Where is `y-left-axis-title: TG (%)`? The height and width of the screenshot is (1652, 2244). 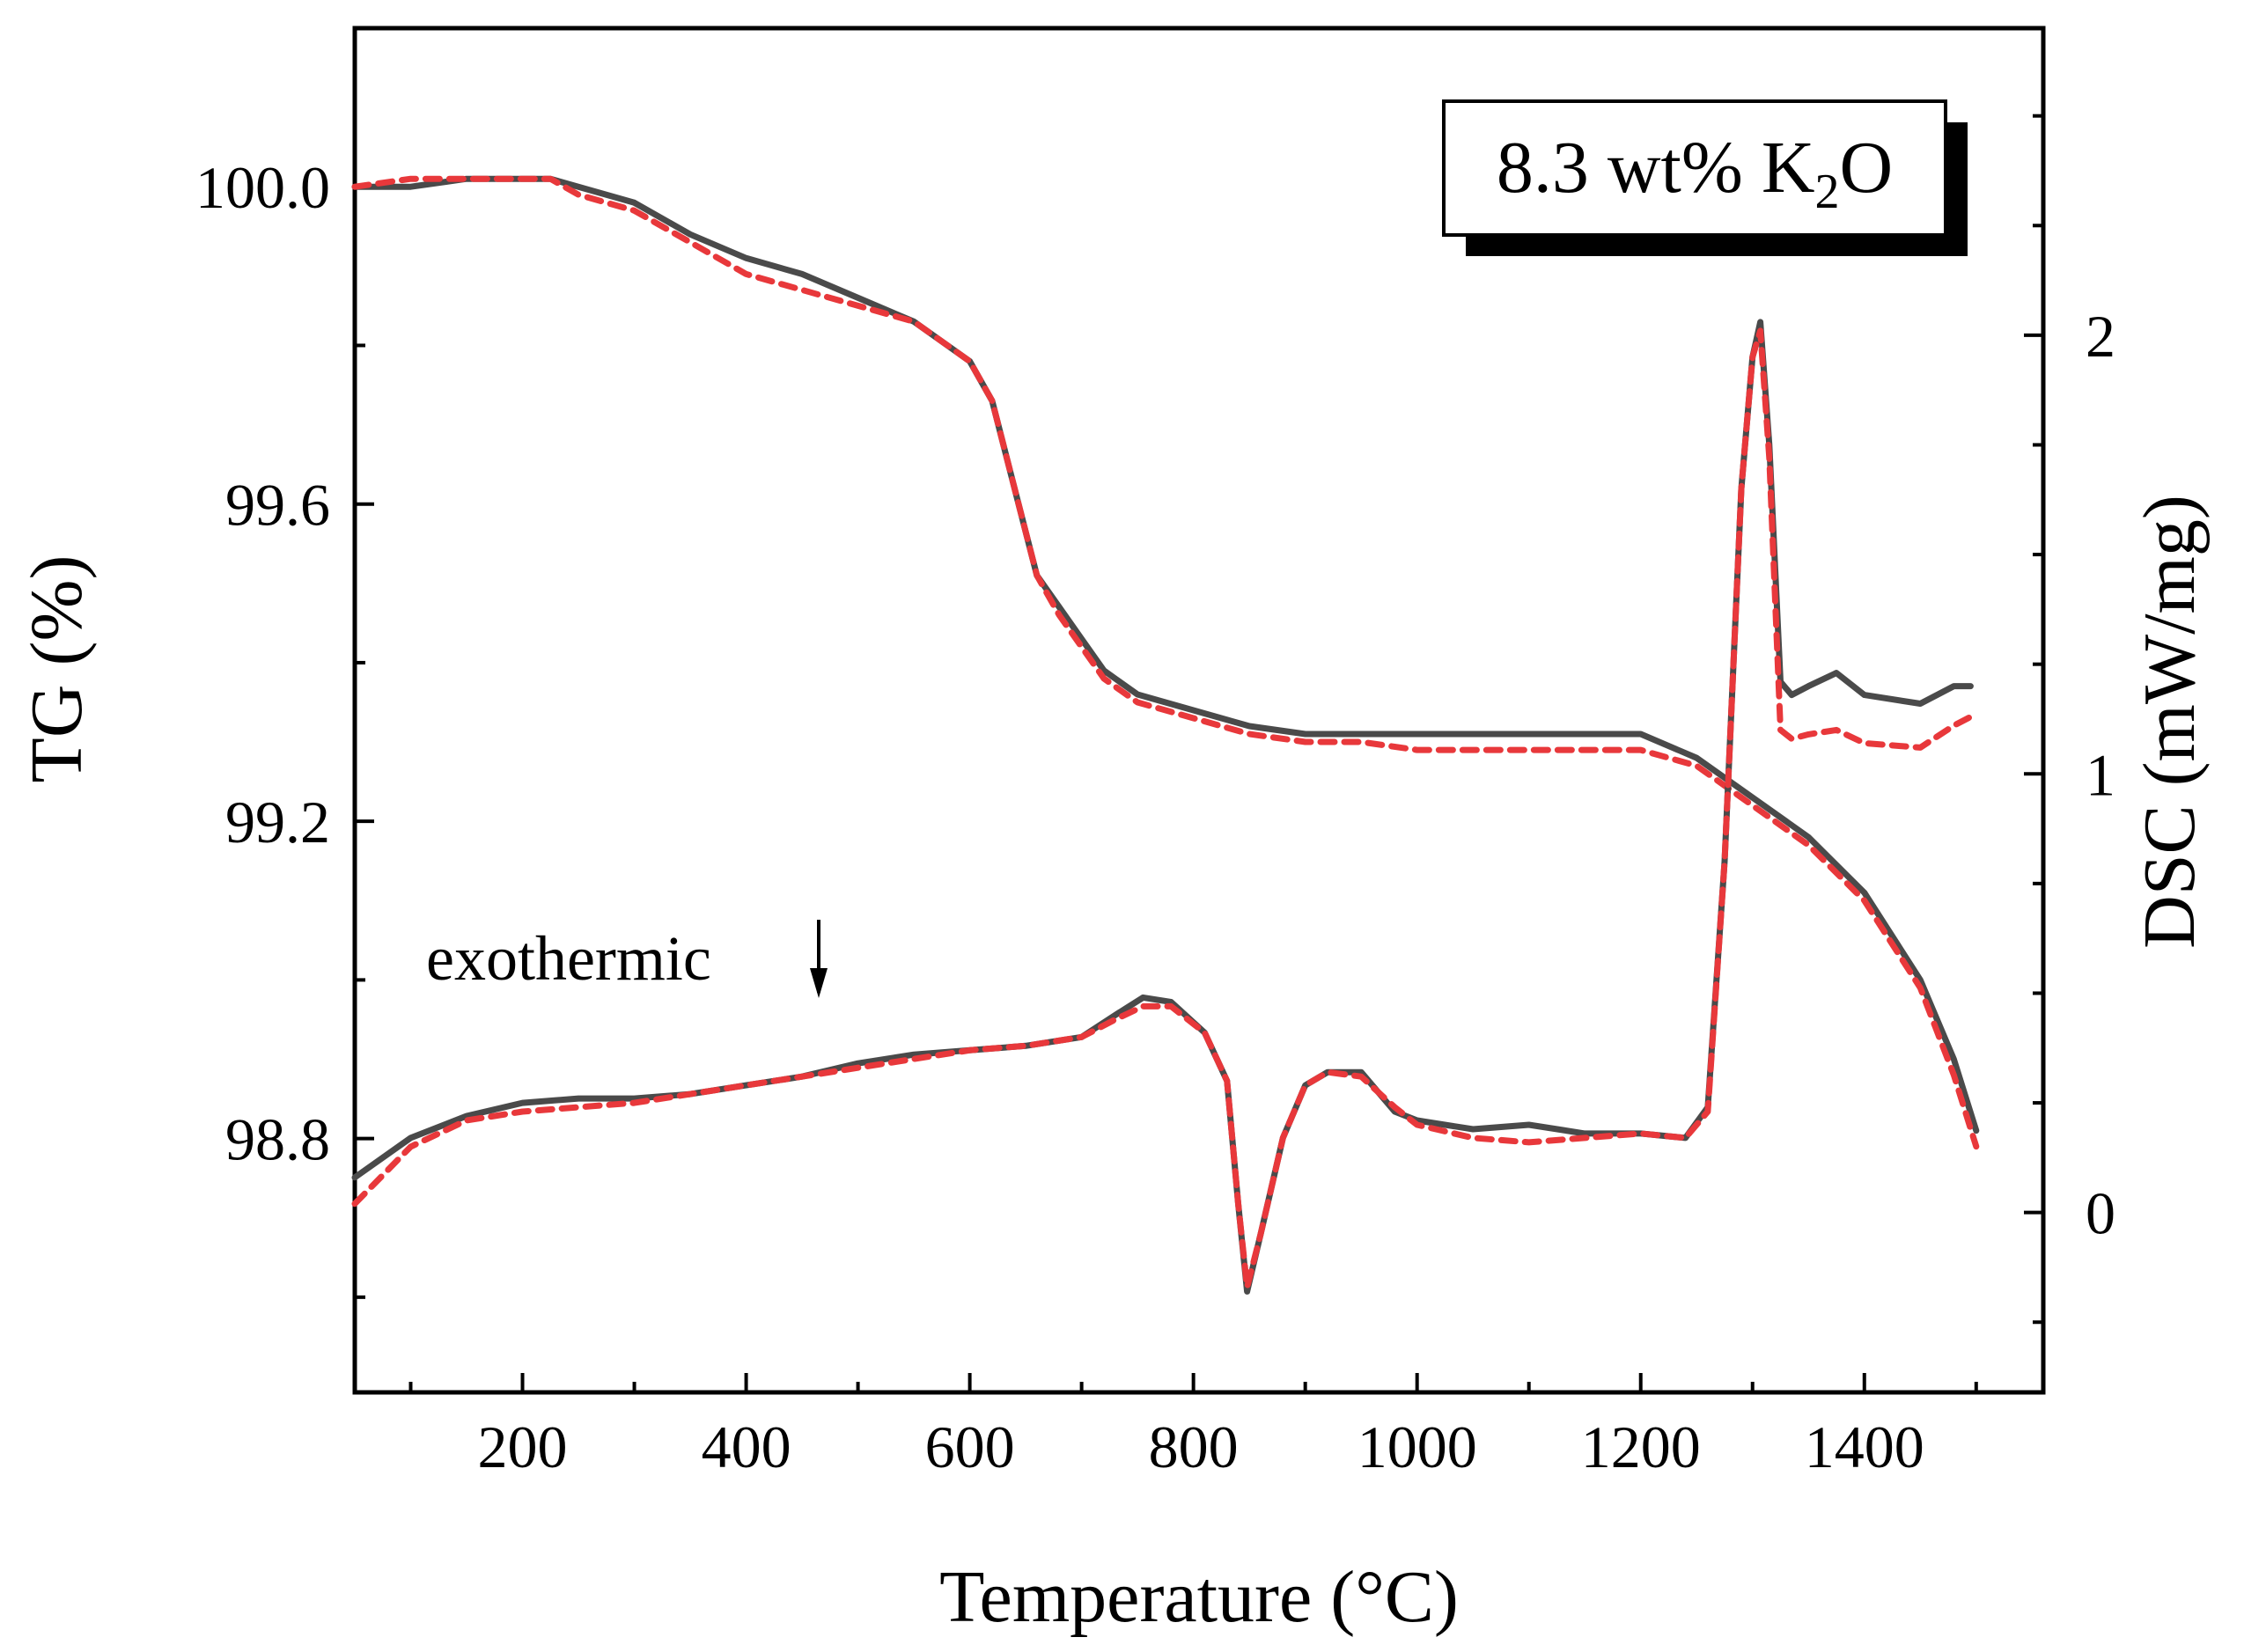 y-left-axis-title: TG (%) is located at coordinates (57, 669).